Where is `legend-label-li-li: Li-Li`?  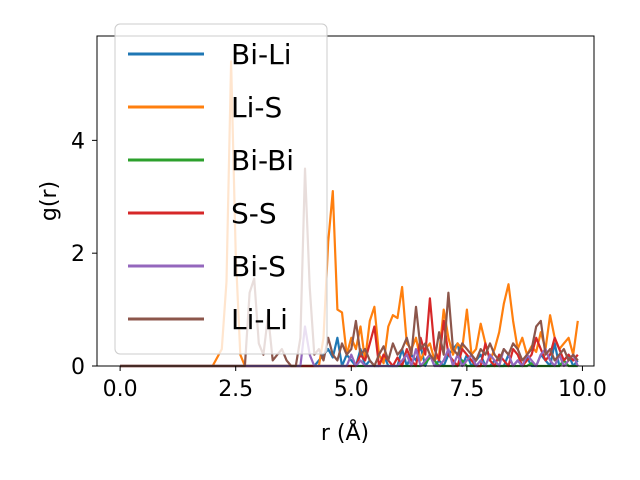
legend-label-li-li: Li-Li is located at coordinates (259, 319).